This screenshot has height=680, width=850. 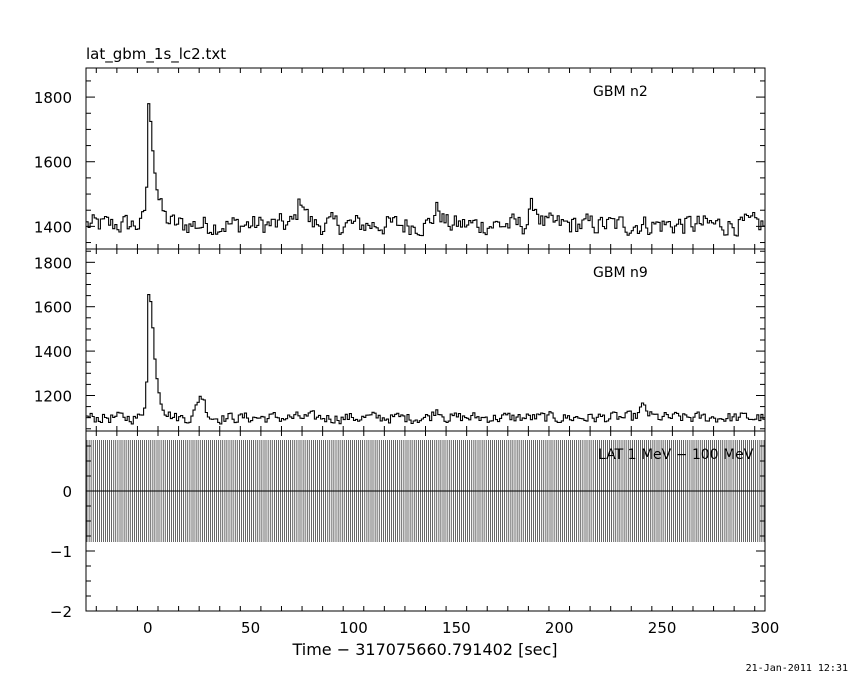 What do you see at coordinates (148, 628) in the screenshot?
I see `x-tick-label: 0` at bounding box center [148, 628].